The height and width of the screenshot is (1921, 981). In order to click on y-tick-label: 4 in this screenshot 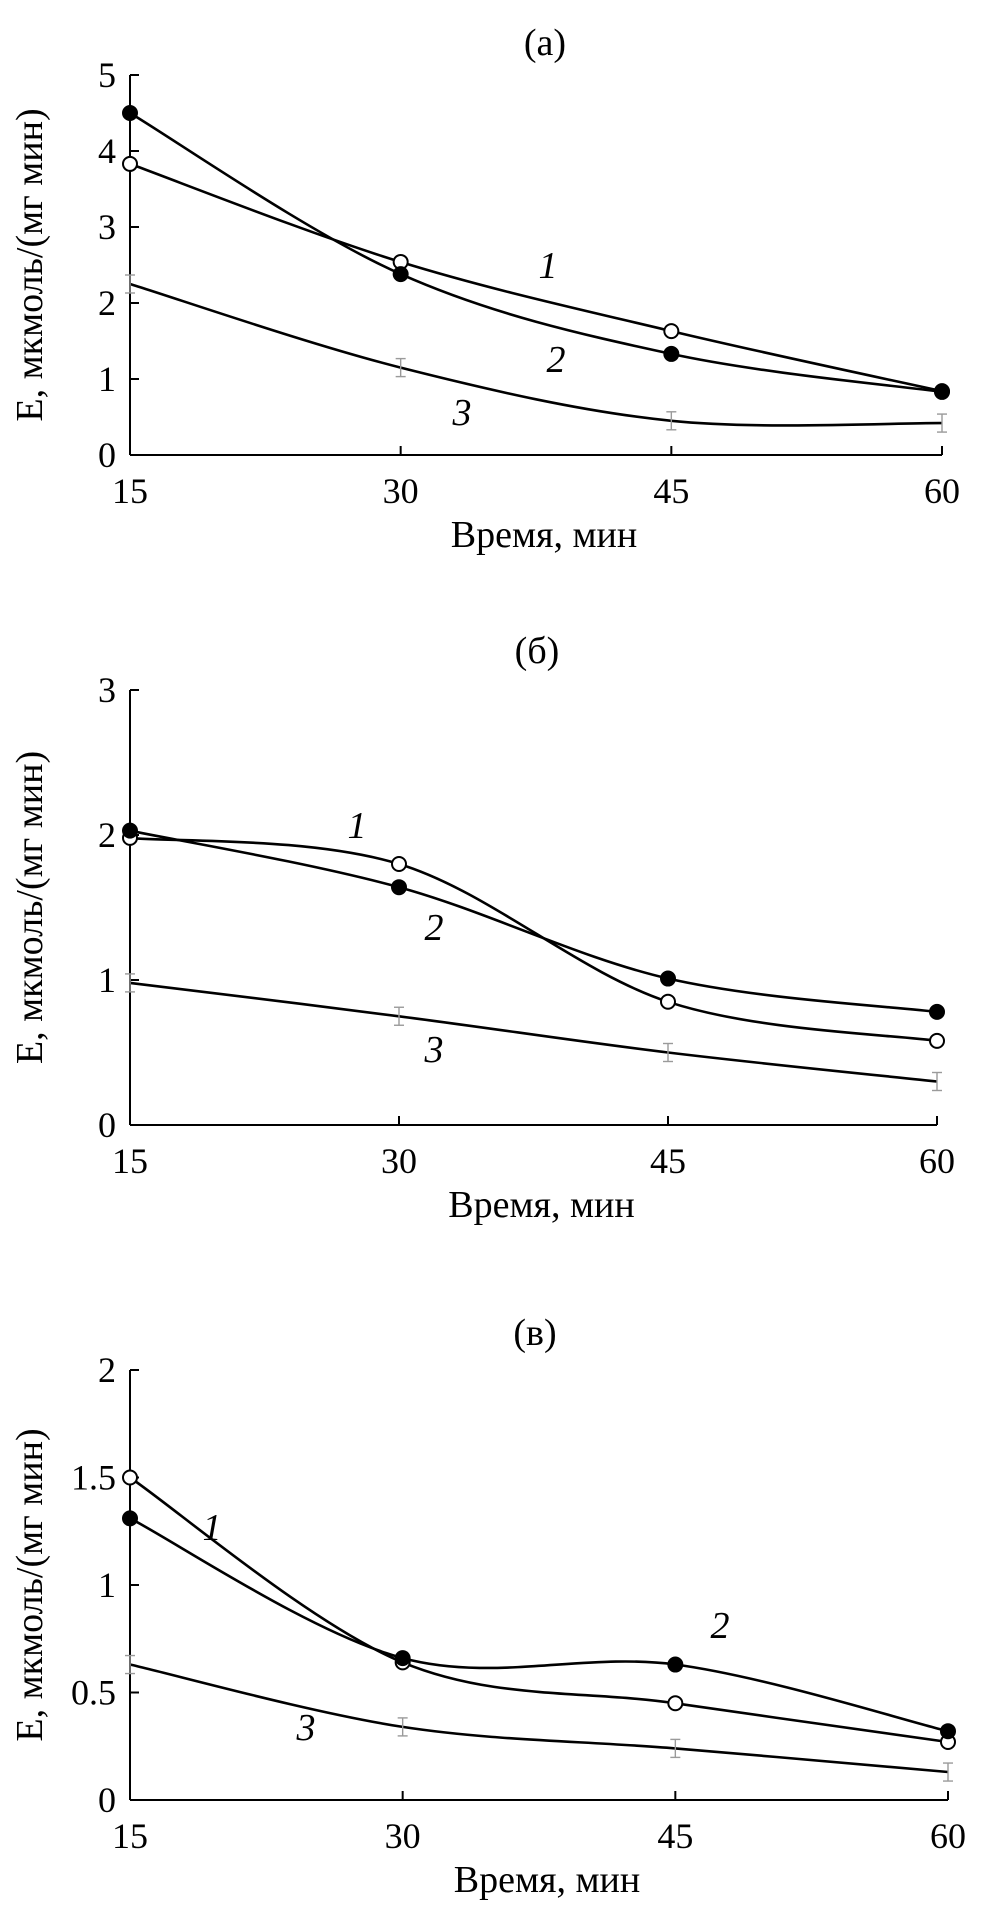, I will do `click(107, 151)`.